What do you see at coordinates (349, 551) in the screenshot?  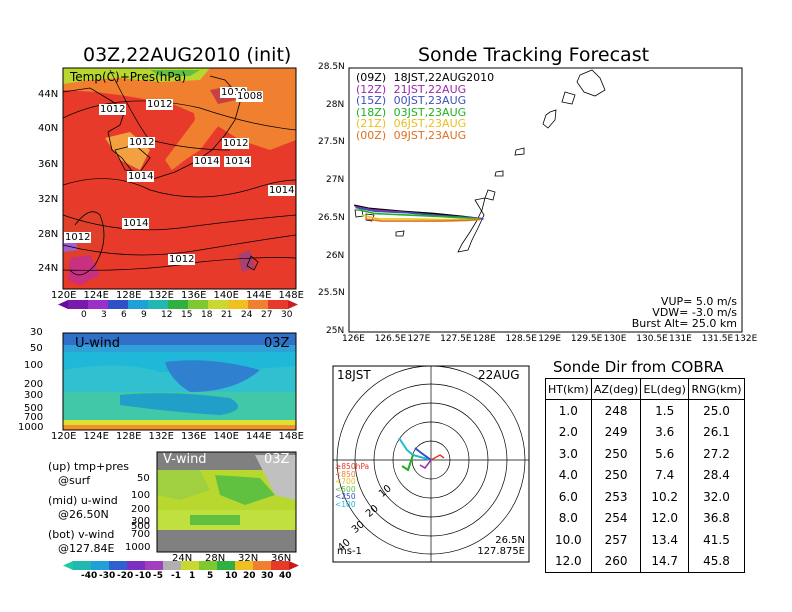 I see `polar-units: ms-1` at bounding box center [349, 551].